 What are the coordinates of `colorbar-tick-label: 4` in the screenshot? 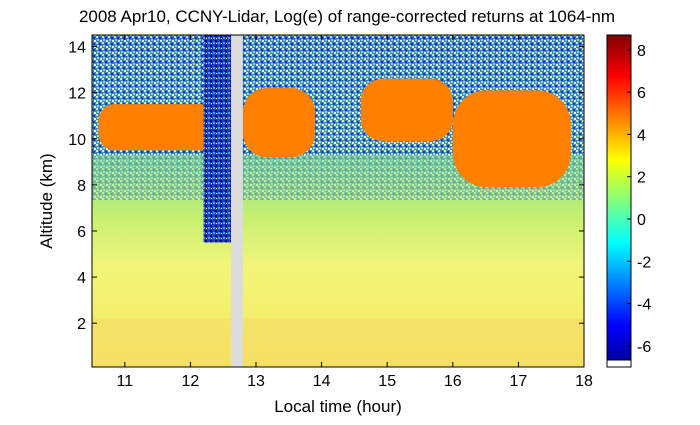 It's located at (641, 135).